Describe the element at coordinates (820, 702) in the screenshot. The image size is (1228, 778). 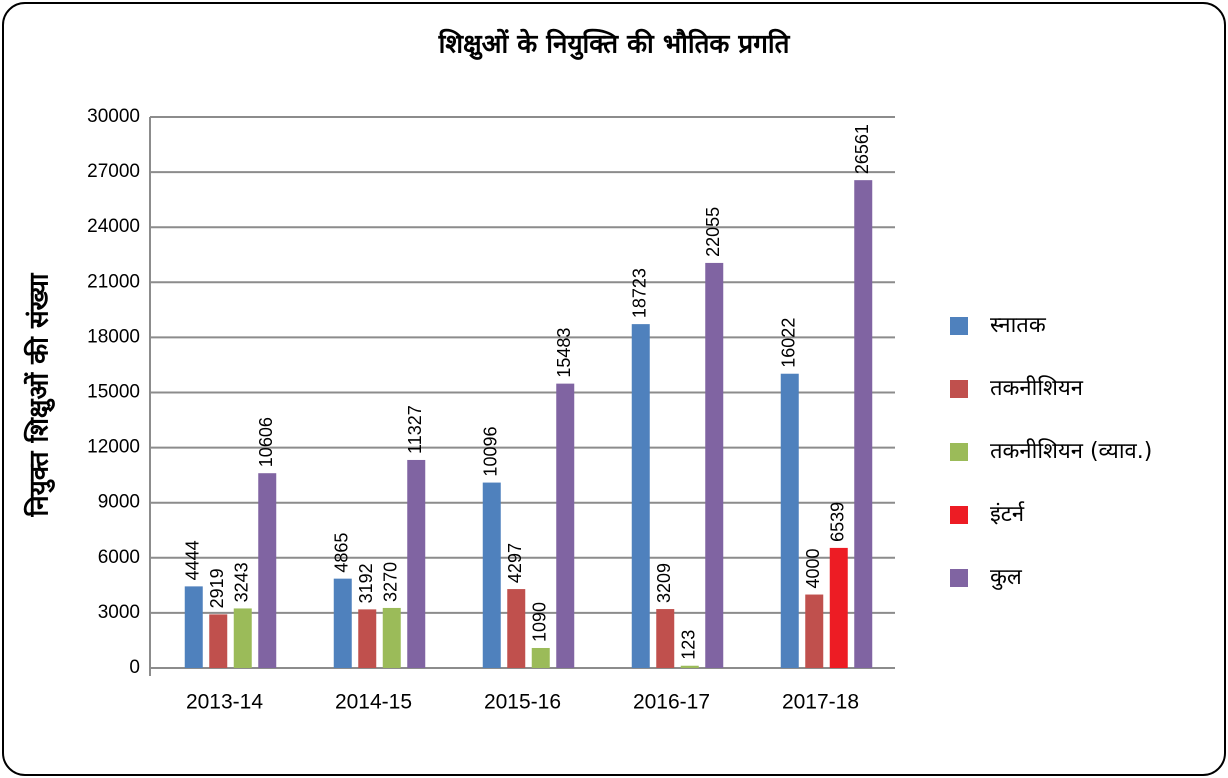
I see `x-tick-label: 2017-18` at that location.